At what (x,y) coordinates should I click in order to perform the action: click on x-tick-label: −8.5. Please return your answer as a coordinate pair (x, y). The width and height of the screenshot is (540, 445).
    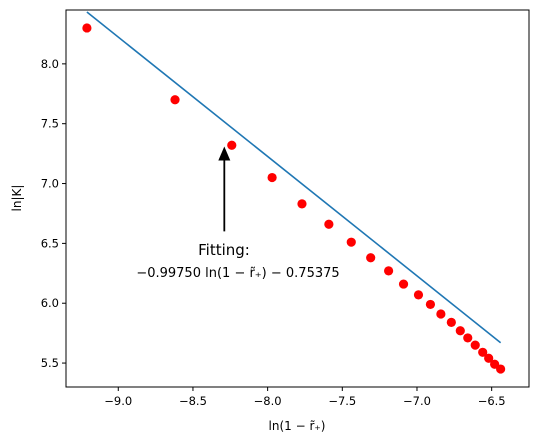
    Looking at the image, I should click on (193, 401).